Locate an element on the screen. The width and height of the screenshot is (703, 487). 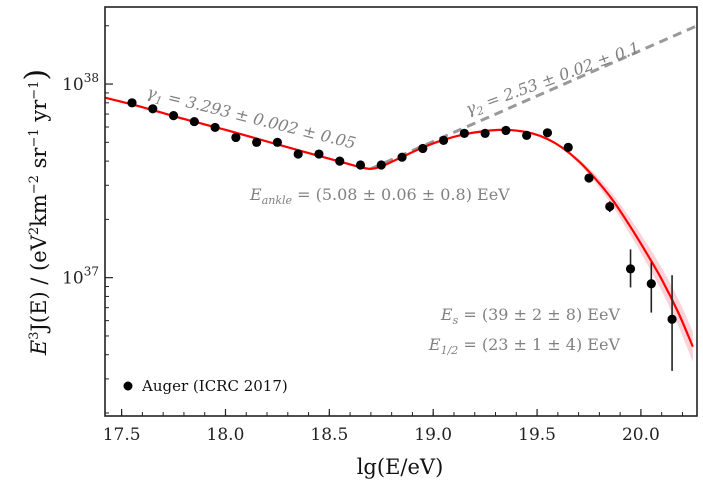
legend: Auger (ICRC 2017) is located at coordinates (205, 386).